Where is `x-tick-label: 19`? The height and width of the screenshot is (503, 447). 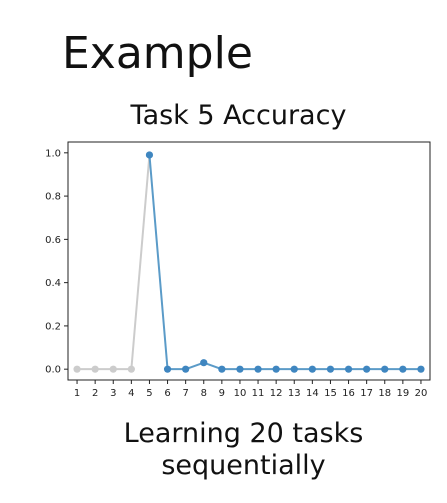 x-tick-label: 19 is located at coordinates (402, 393).